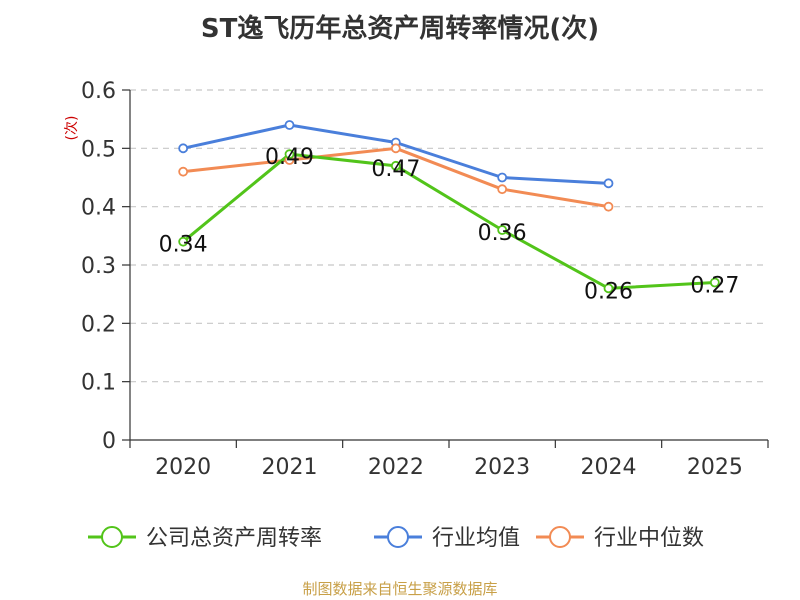  I want to click on legend-label: 公司总资产周转率, so click(234, 538).